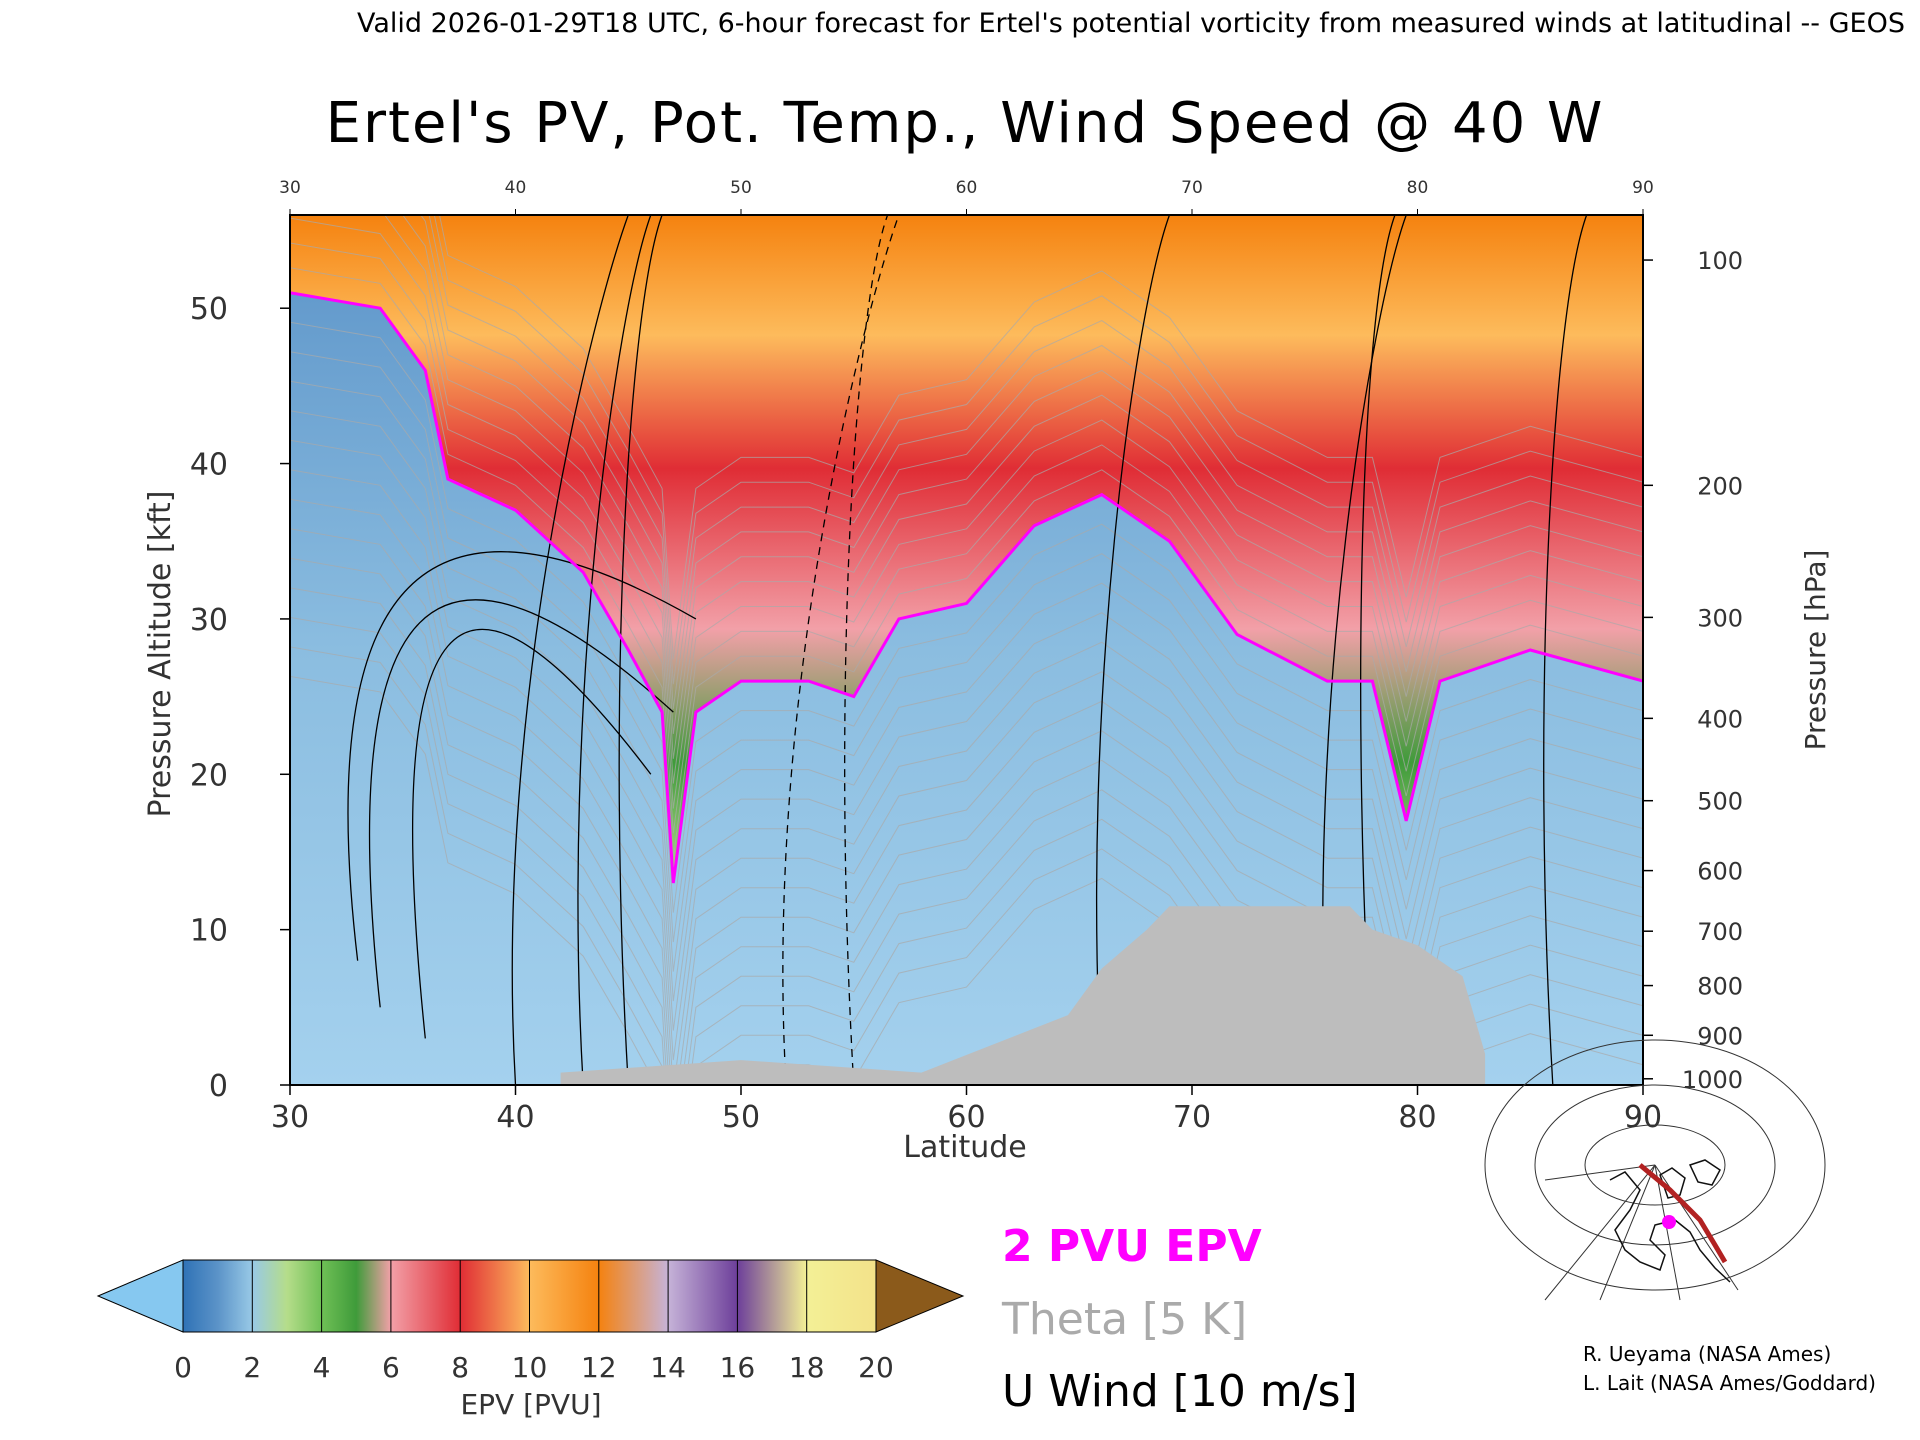 The image size is (1920, 1440). Describe the element at coordinates (1720, 872) in the screenshot. I see `pressure-tick-label: 600` at that location.